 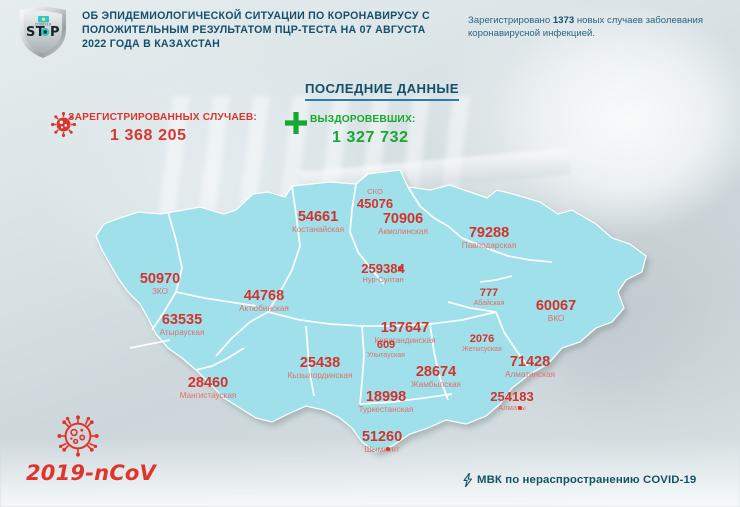 I want to click on map-region-name: Атырауская, so click(x=182, y=332).